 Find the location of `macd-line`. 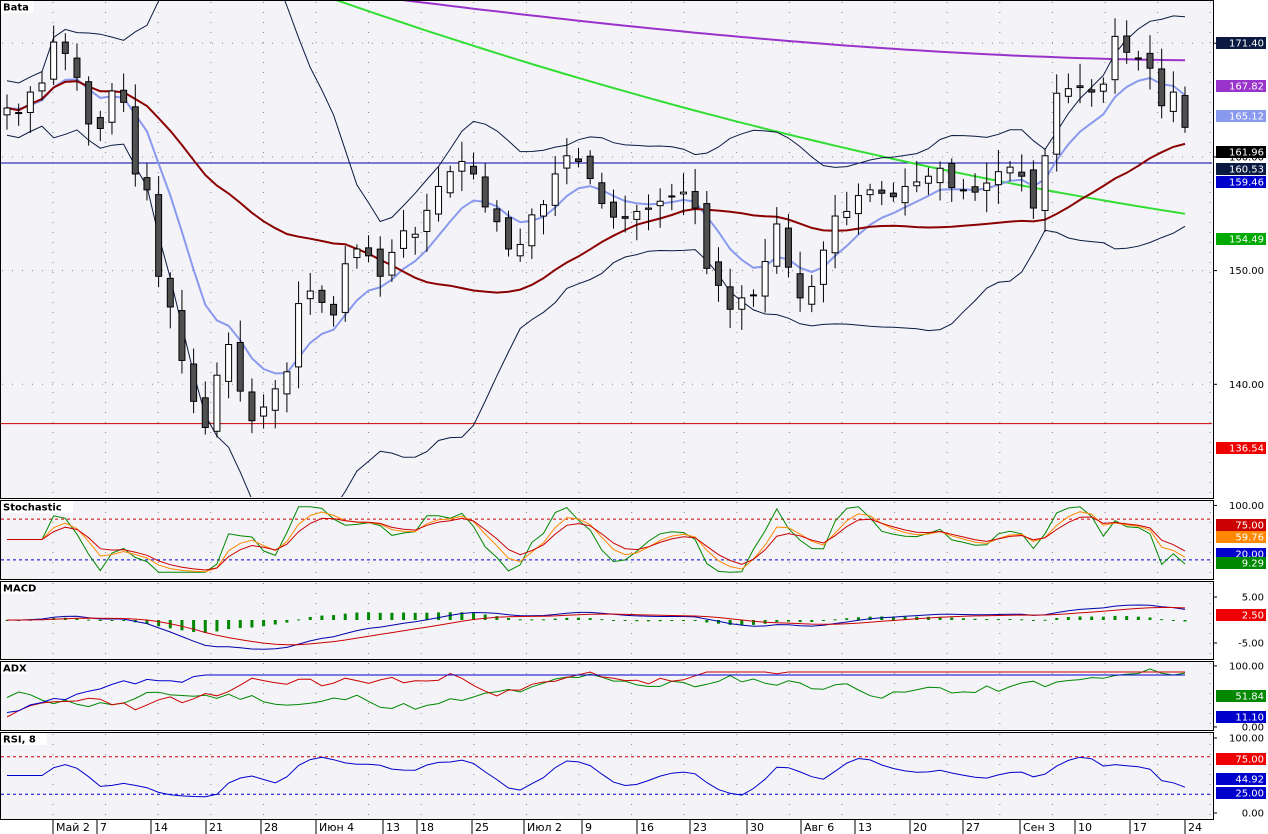

macd-line is located at coordinates (596, 627).